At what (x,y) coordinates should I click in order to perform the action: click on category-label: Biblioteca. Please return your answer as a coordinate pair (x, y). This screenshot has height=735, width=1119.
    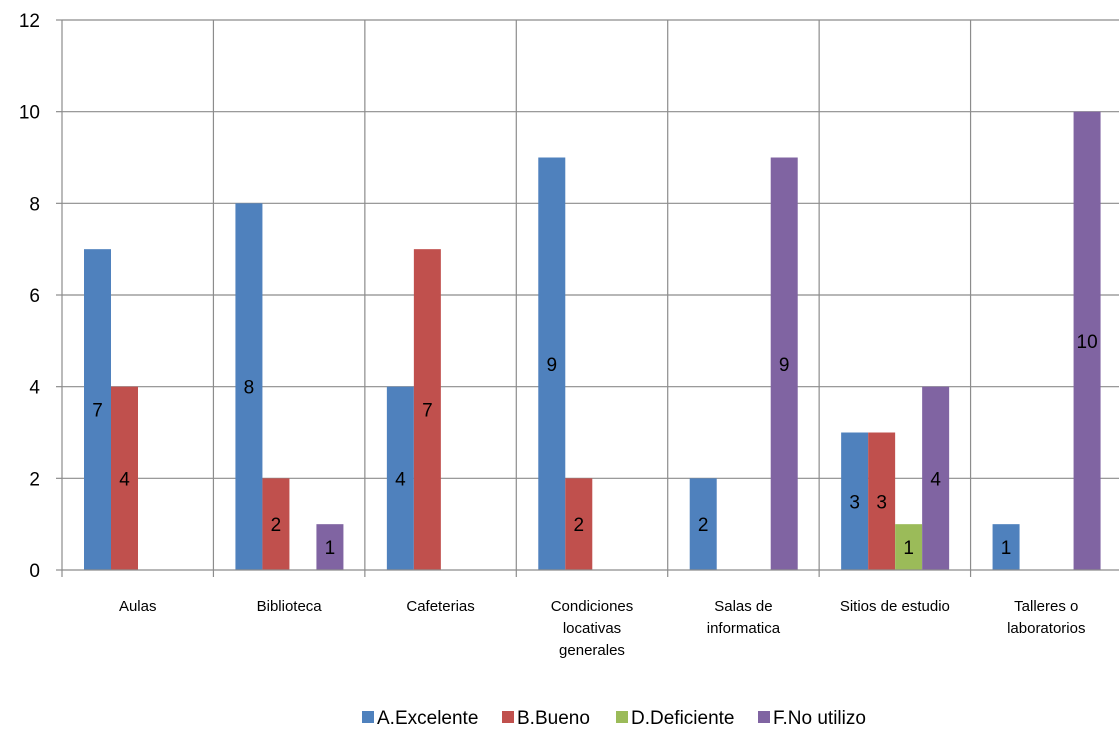
    Looking at the image, I should click on (290, 606).